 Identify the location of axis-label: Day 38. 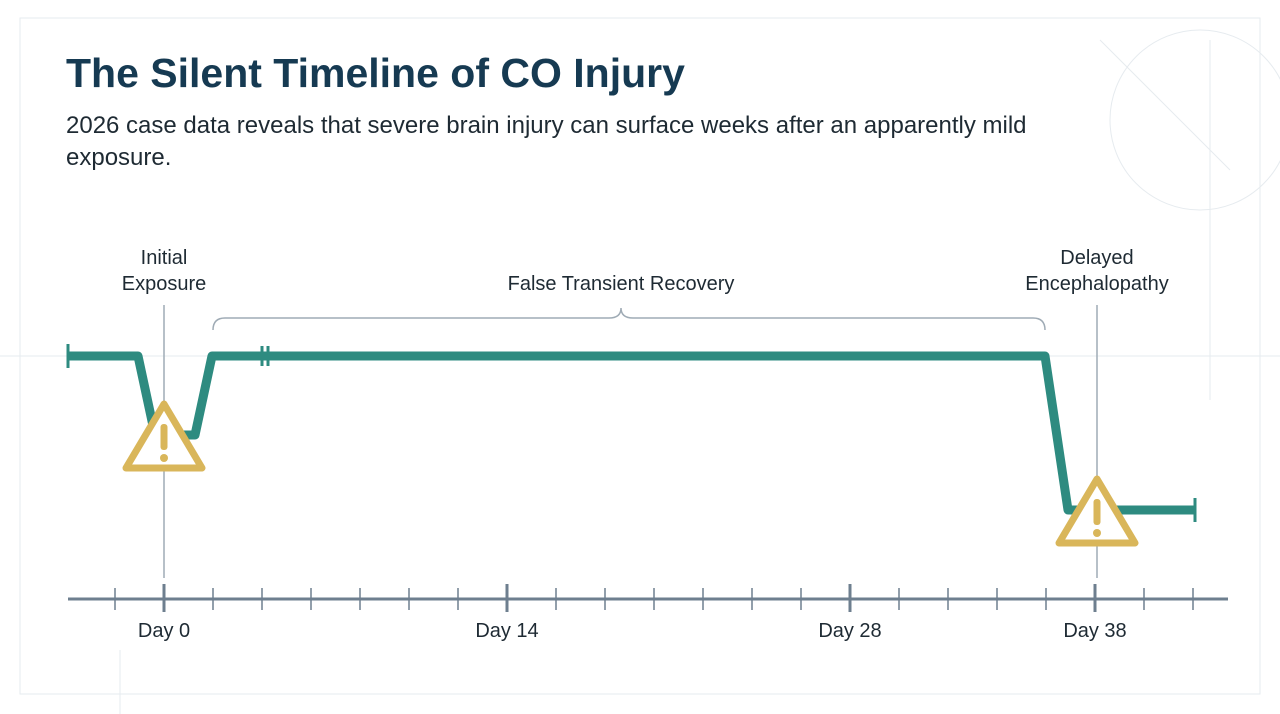
(1094, 631).